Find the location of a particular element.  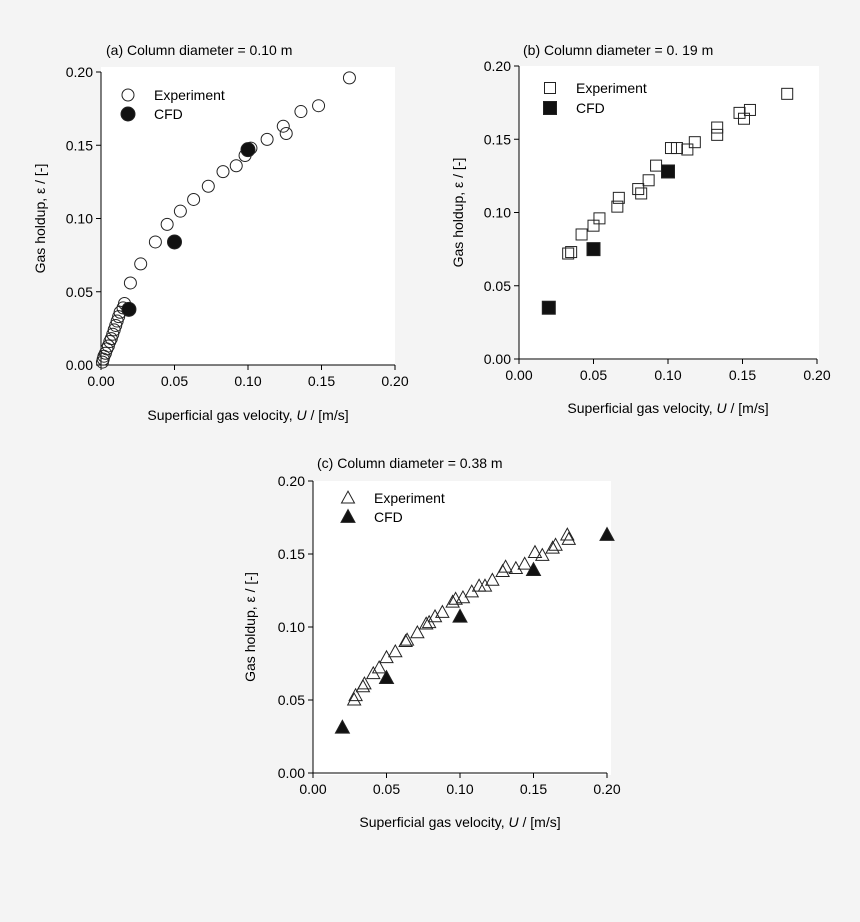

plot-area is located at coordinates (462, 628).